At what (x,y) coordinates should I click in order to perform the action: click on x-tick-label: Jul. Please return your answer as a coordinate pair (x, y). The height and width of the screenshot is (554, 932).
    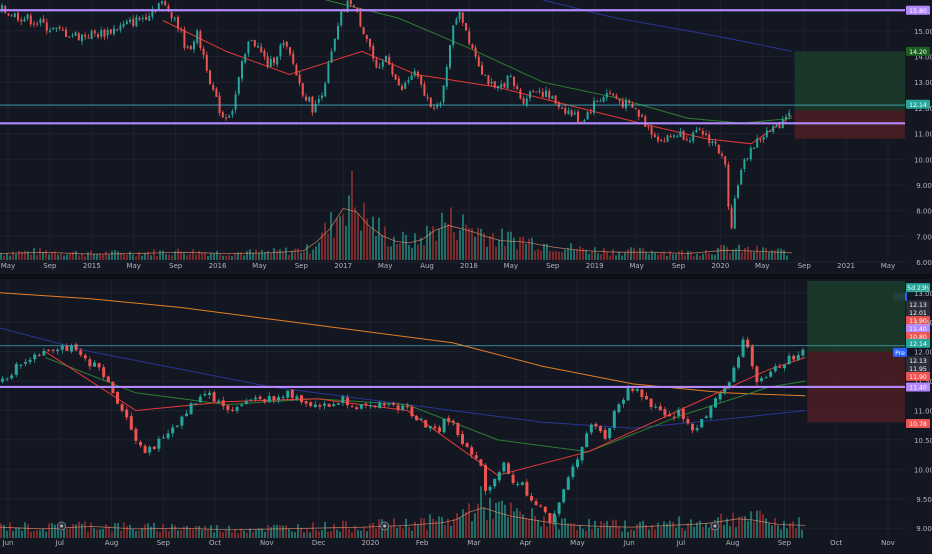
    Looking at the image, I should click on (60, 543).